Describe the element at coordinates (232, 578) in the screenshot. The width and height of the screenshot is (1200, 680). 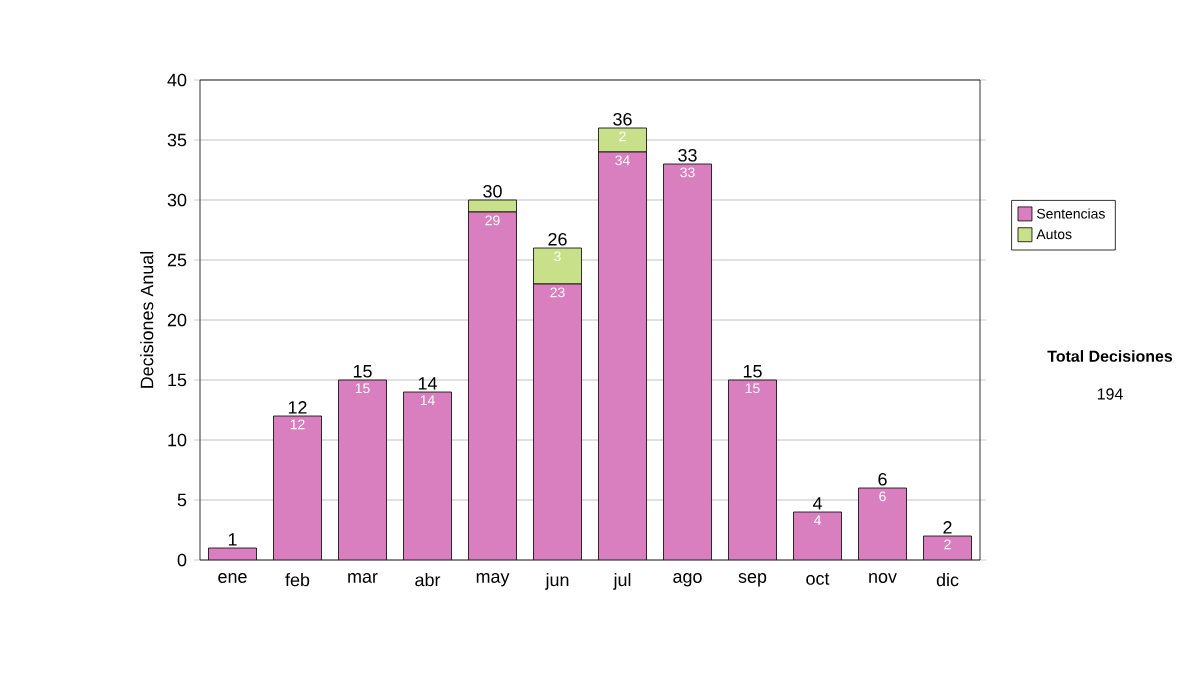
I see `x-tick-label: ene` at that location.